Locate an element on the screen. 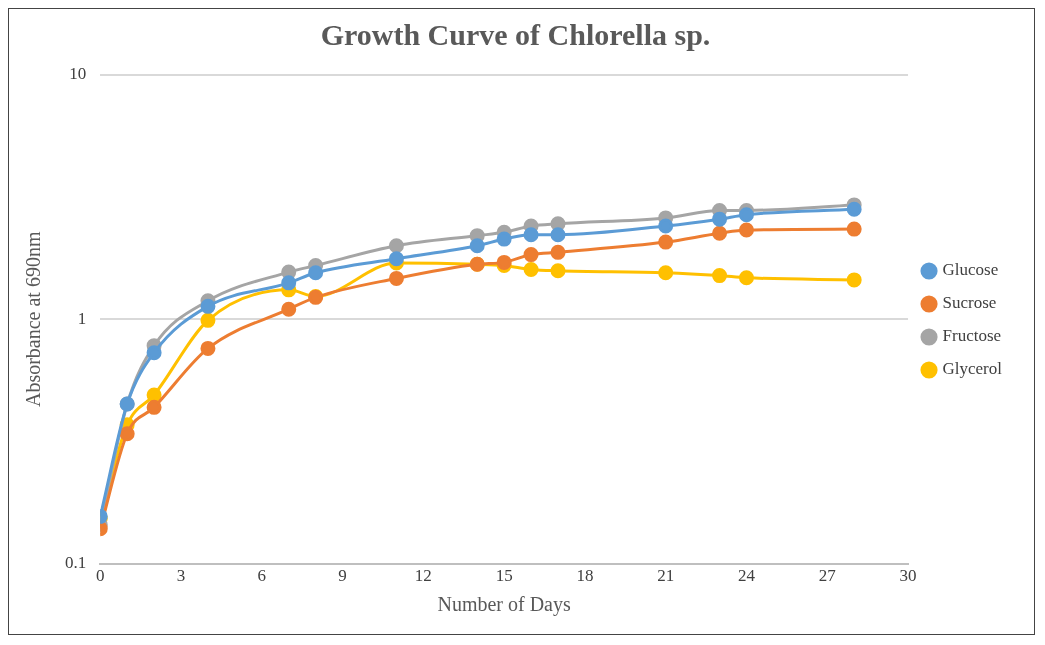 The height and width of the screenshot is (645, 1045). x-tick-label: 27 is located at coordinates (827, 576).